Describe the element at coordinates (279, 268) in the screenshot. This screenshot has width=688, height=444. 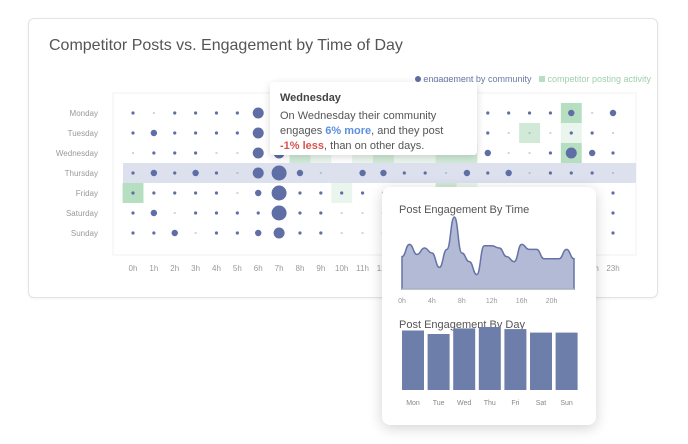
I see `column-label: 7h` at that location.